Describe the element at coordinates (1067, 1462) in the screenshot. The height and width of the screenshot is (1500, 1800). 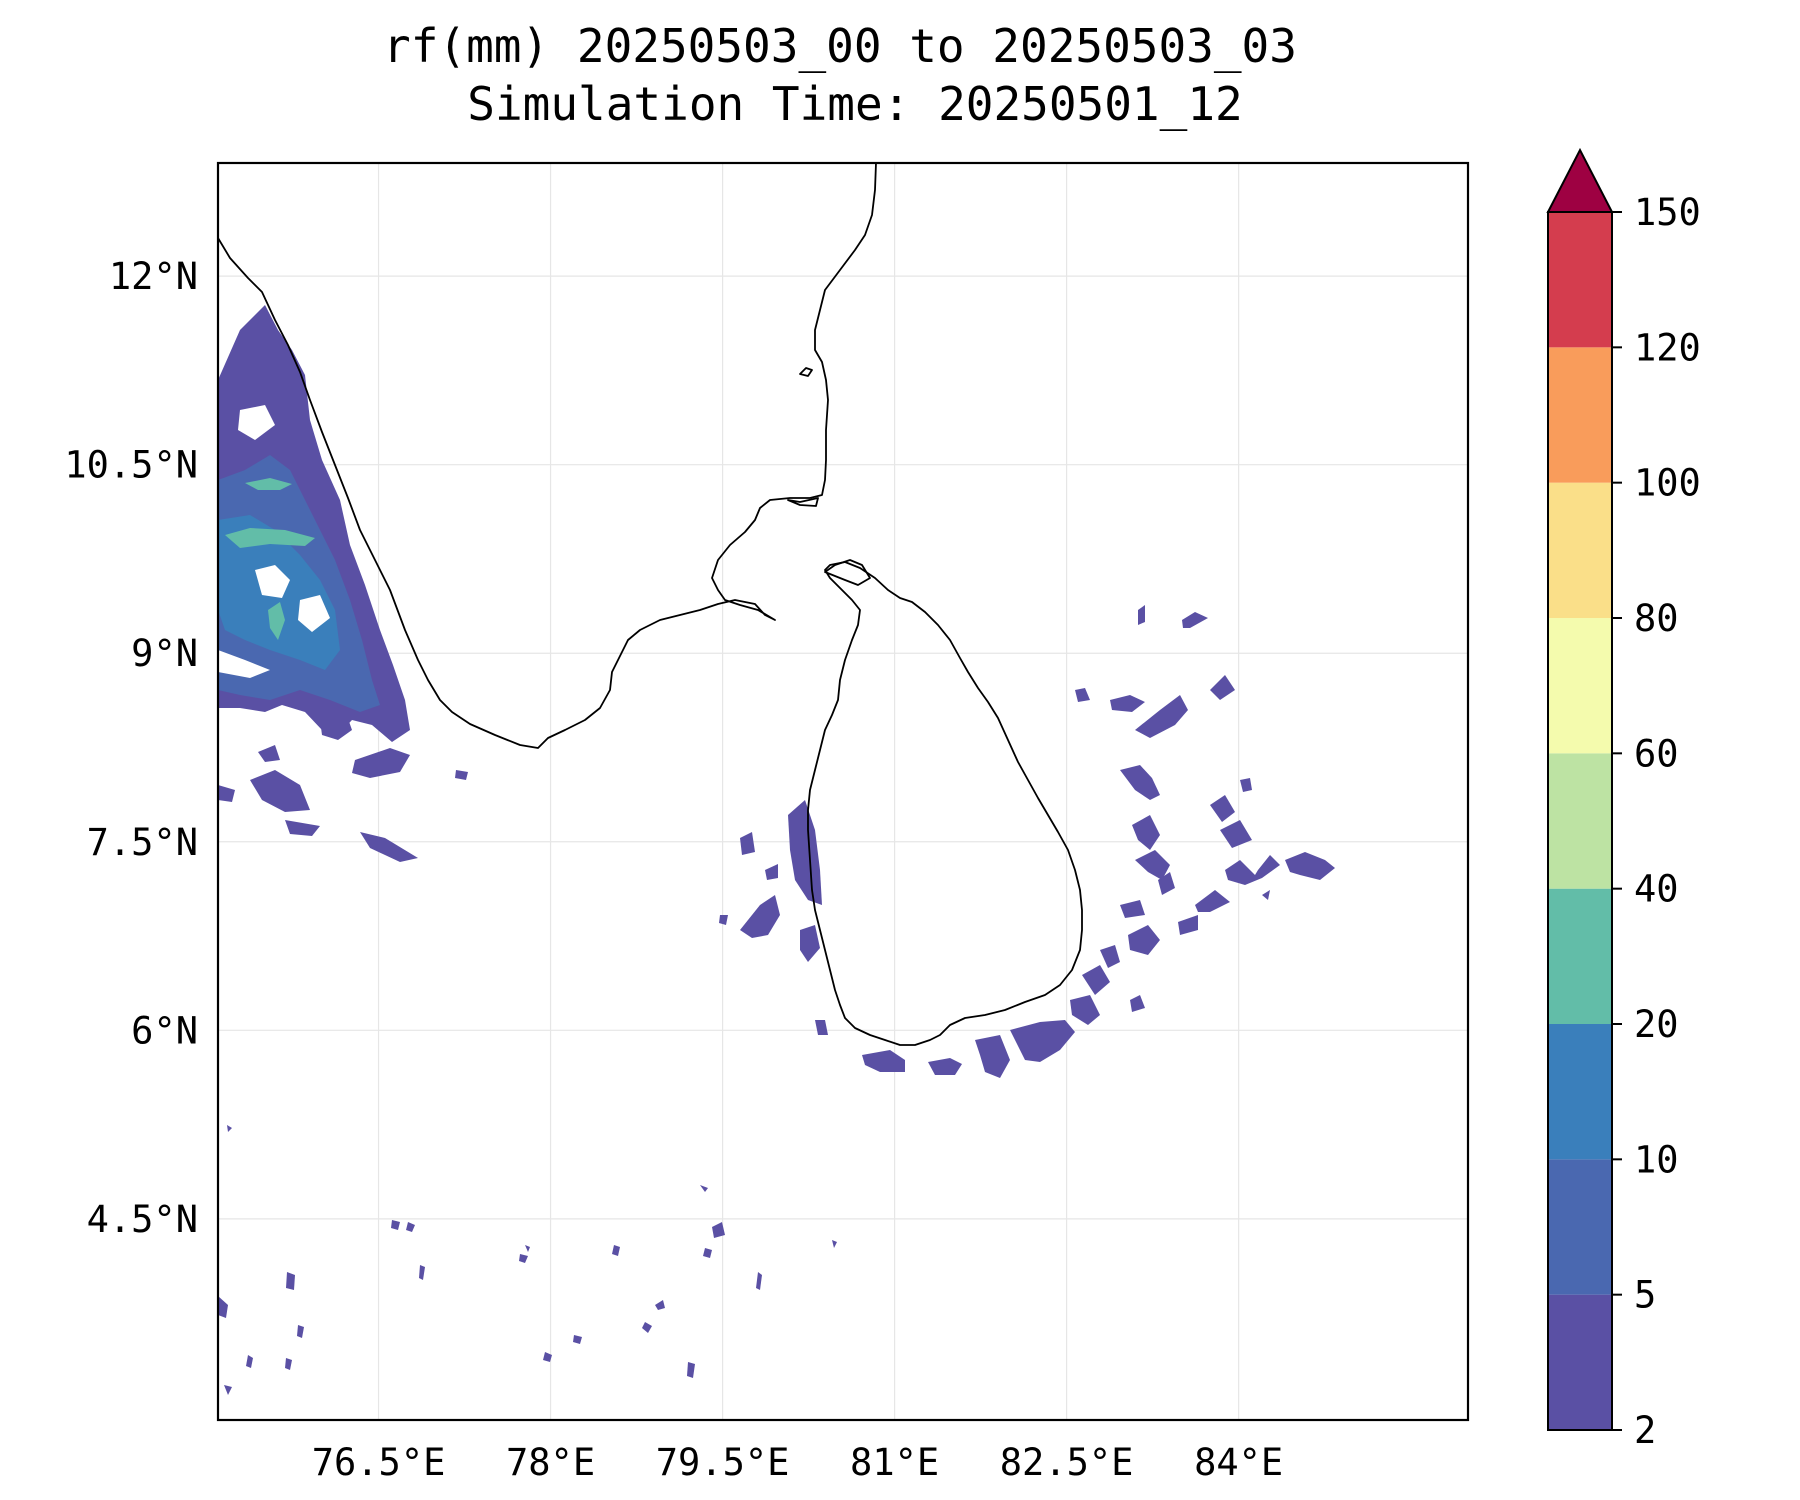
I see `x-tick-label: 82.5°E` at that location.